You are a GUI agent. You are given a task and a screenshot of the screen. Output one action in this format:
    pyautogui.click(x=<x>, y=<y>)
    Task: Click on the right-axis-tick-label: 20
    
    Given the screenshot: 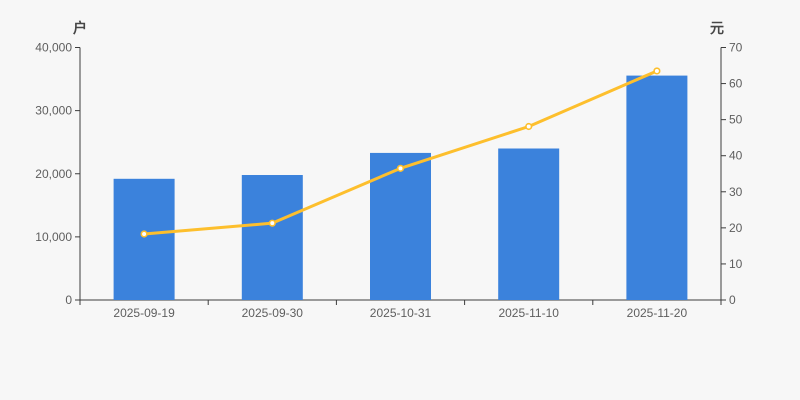 What is the action you would take?
    pyautogui.click(x=736, y=228)
    